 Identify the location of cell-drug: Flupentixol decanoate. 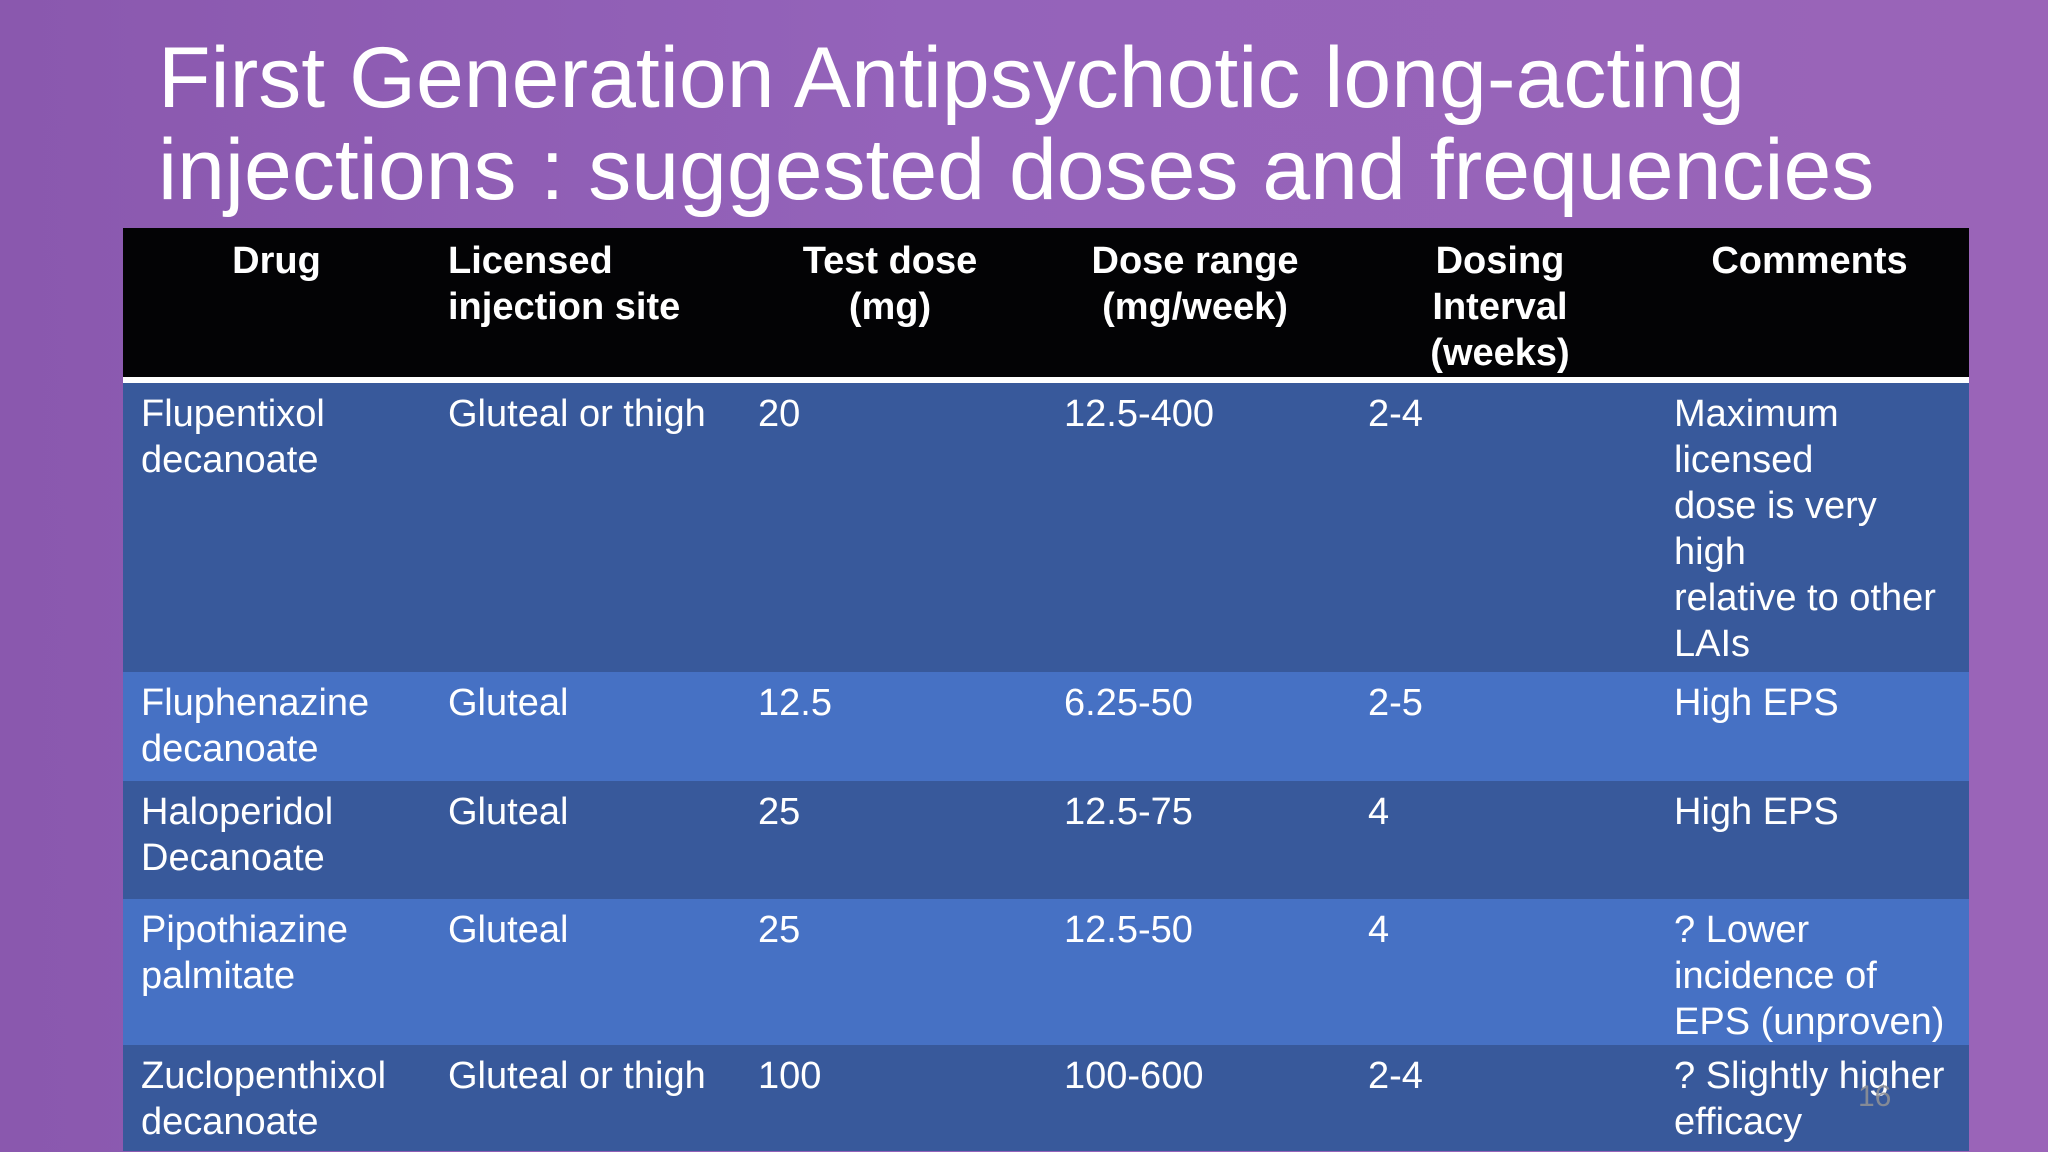
(233, 437).